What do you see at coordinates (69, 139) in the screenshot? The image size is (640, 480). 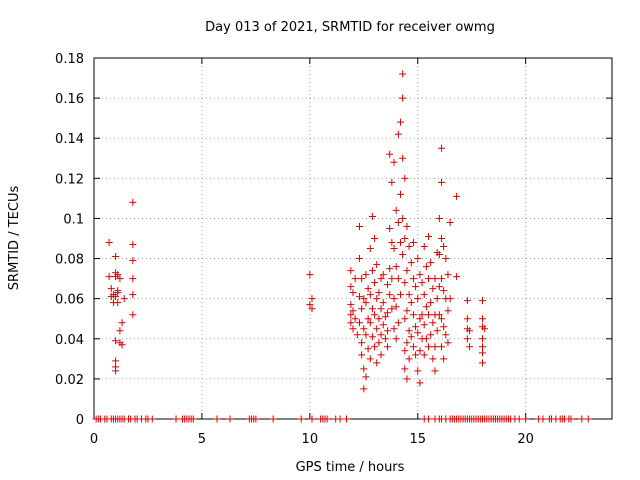 I see `y-tick-label: 0.14` at bounding box center [69, 139].